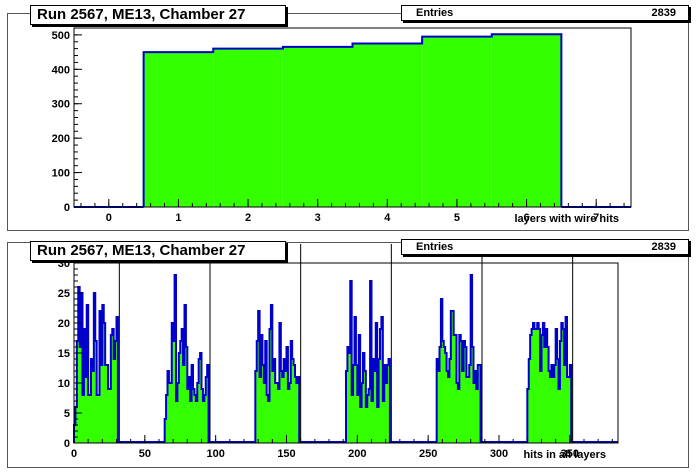 The width and height of the screenshot is (696, 472). I want to click on bottom-stats-value: 2839, so click(663, 247).